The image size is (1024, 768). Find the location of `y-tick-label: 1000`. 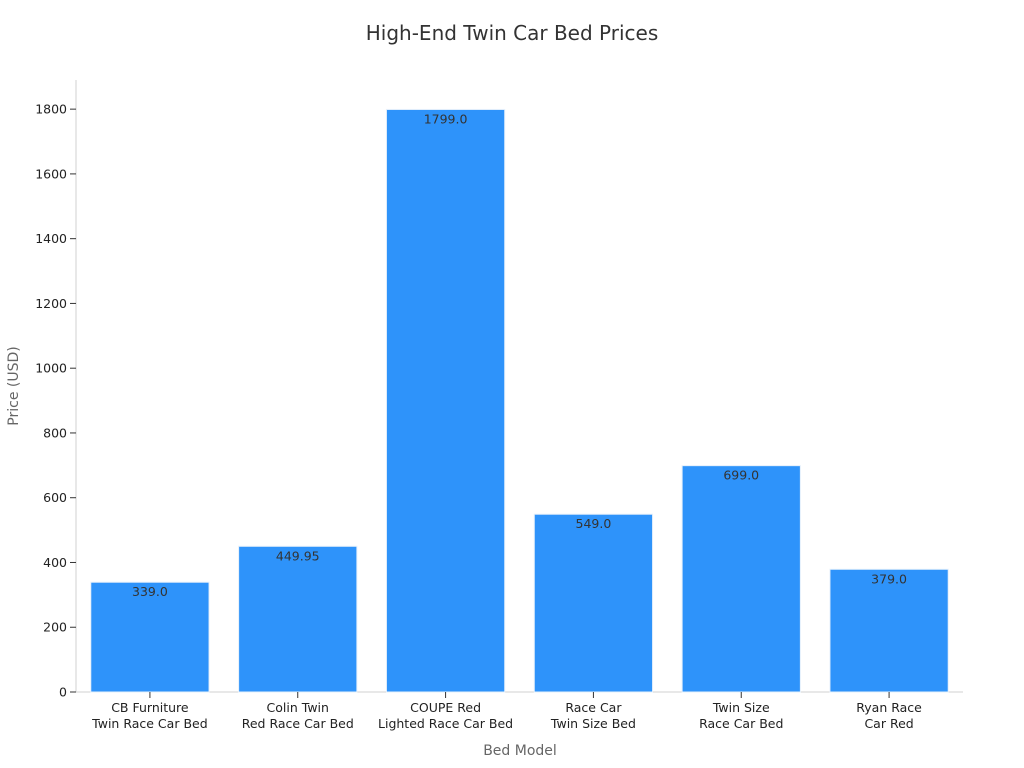

y-tick-label: 1000 is located at coordinates (51, 368).